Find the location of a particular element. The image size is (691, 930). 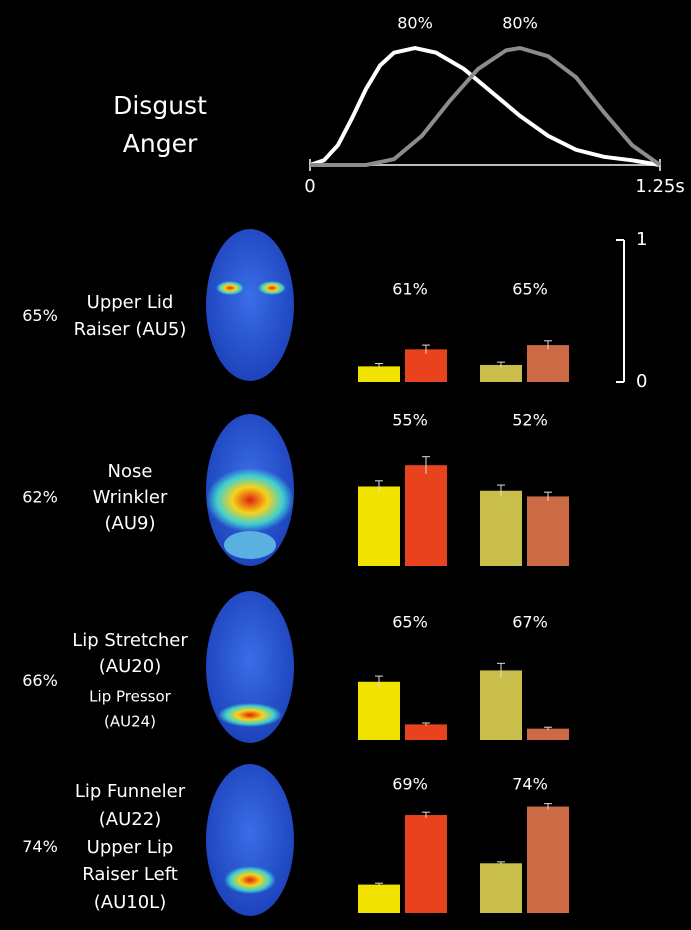

au-label: (AU9) is located at coordinates (130, 523).